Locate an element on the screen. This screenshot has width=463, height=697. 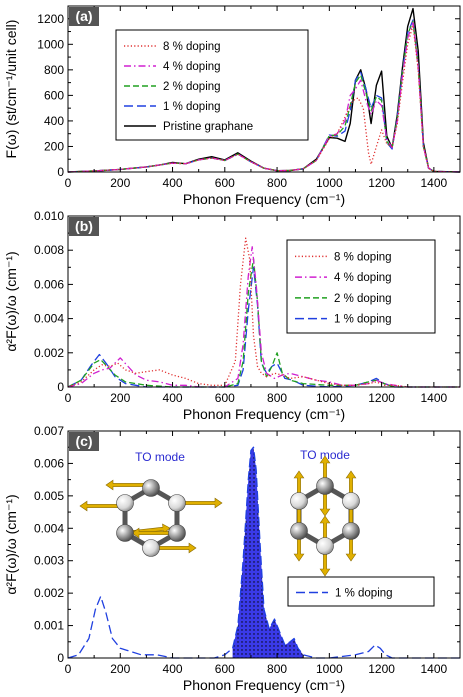
y-tick-label: 1000 is located at coordinates (50, 44).